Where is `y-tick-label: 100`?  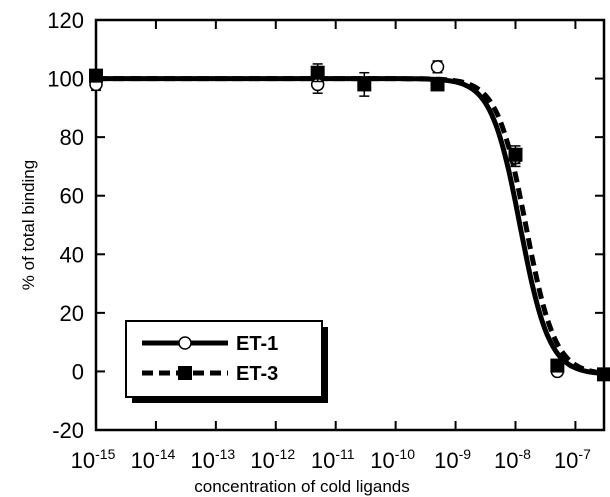 y-tick-label: 100 is located at coordinates (65, 79).